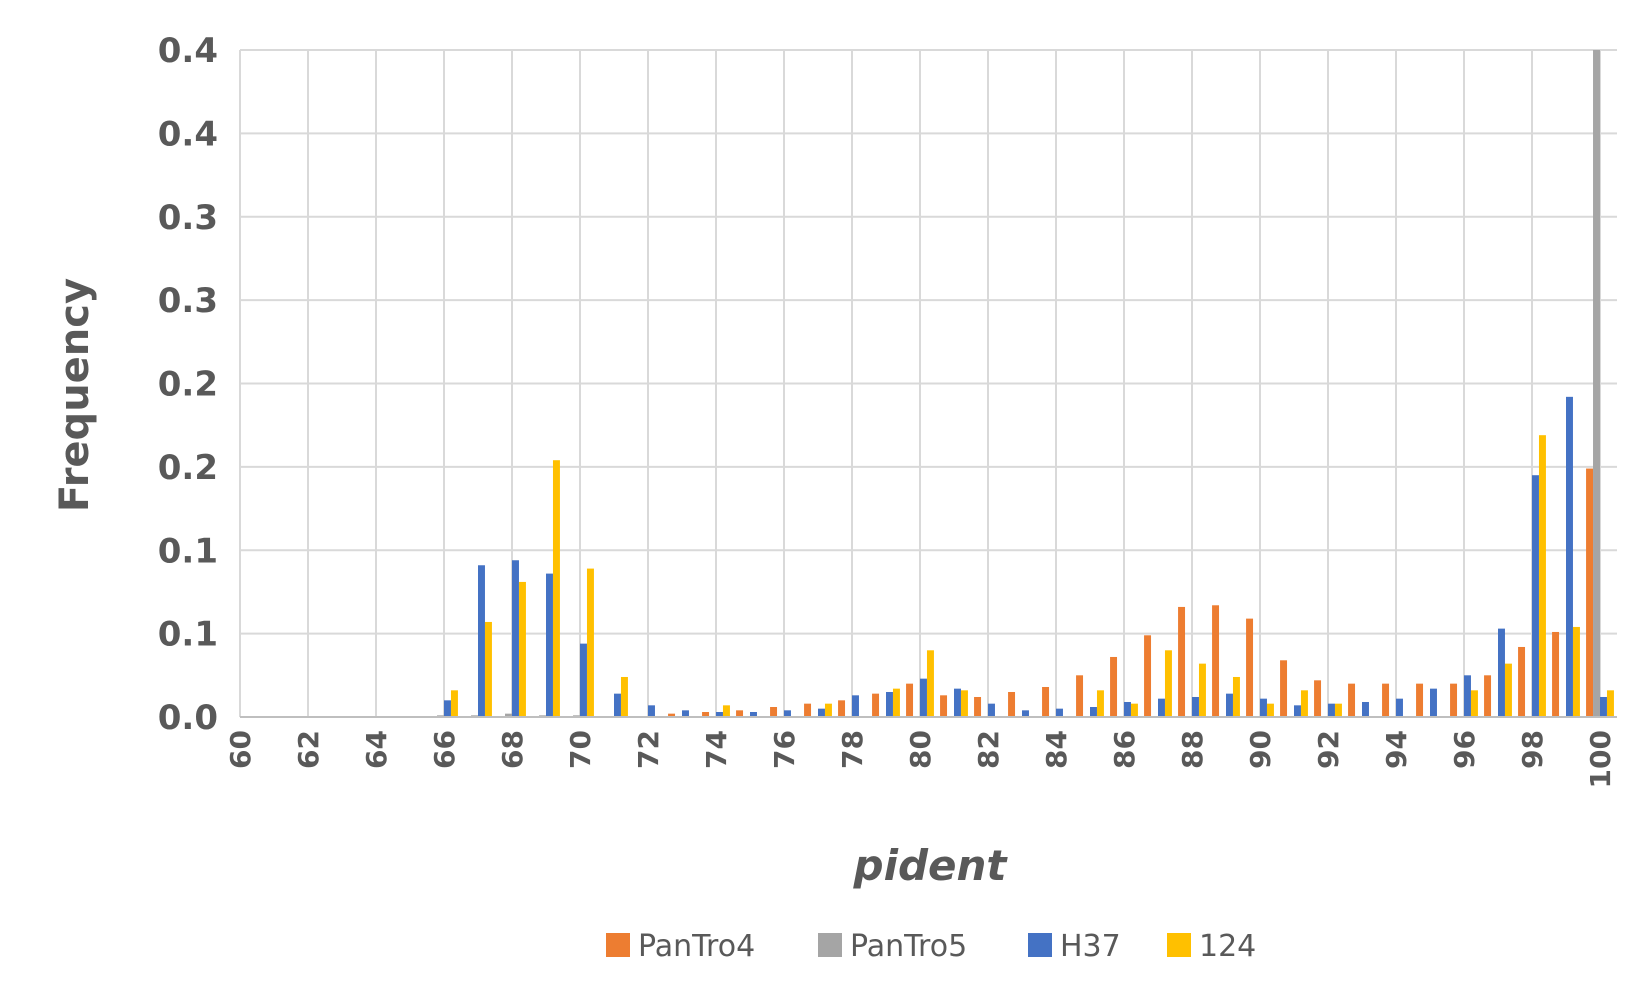  Describe the element at coordinates (188, 718) in the screenshot. I see `y-tick-label: 0.0` at that location.